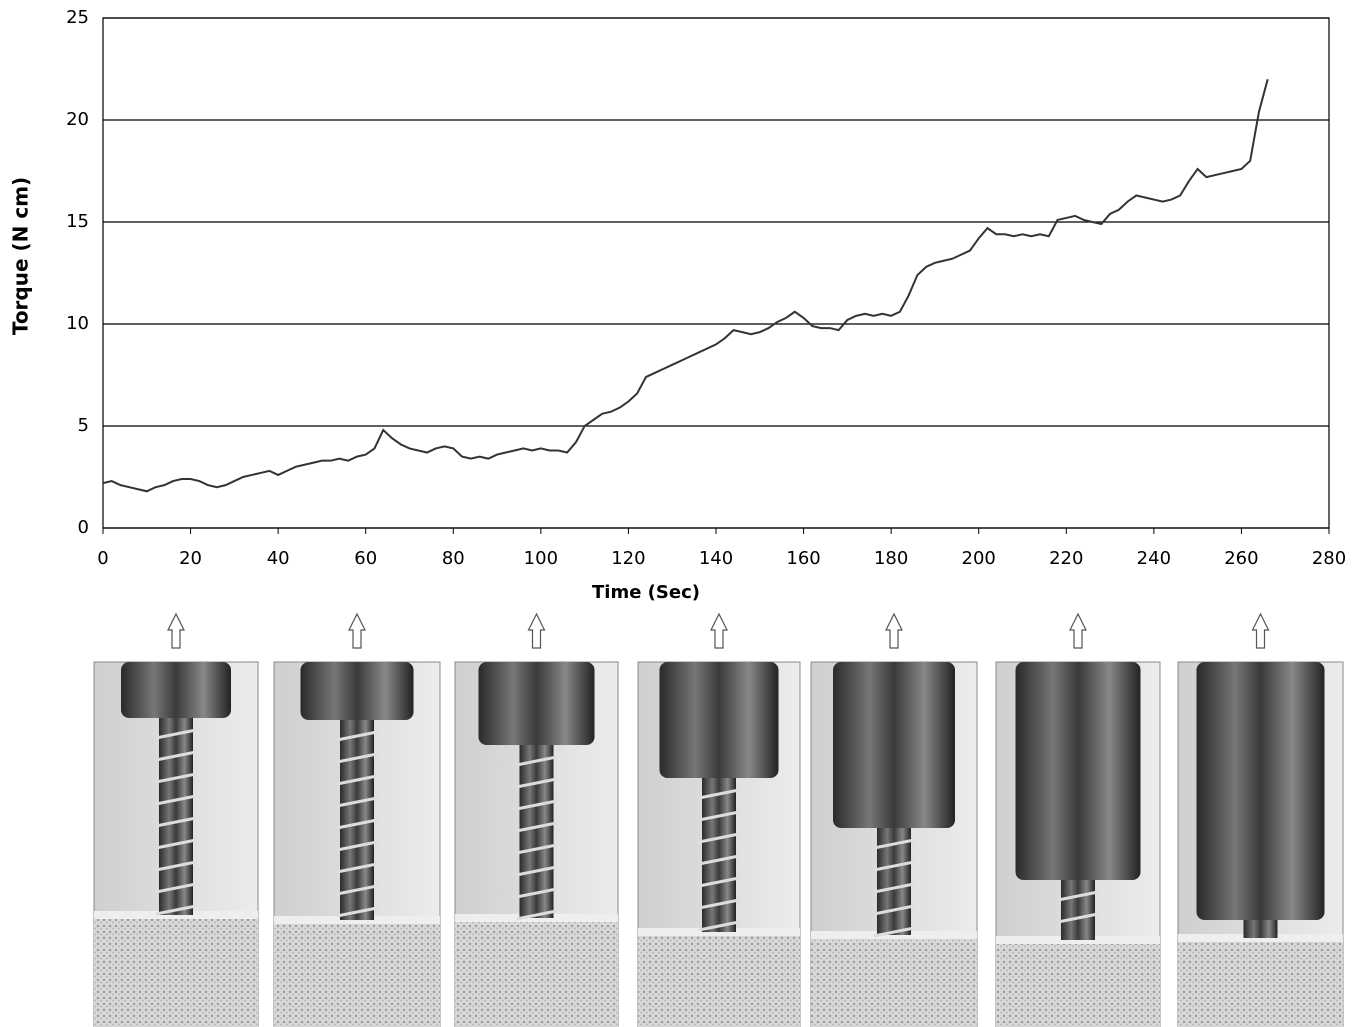  I want to click on x-tick-label: 140, so click(716, 558).